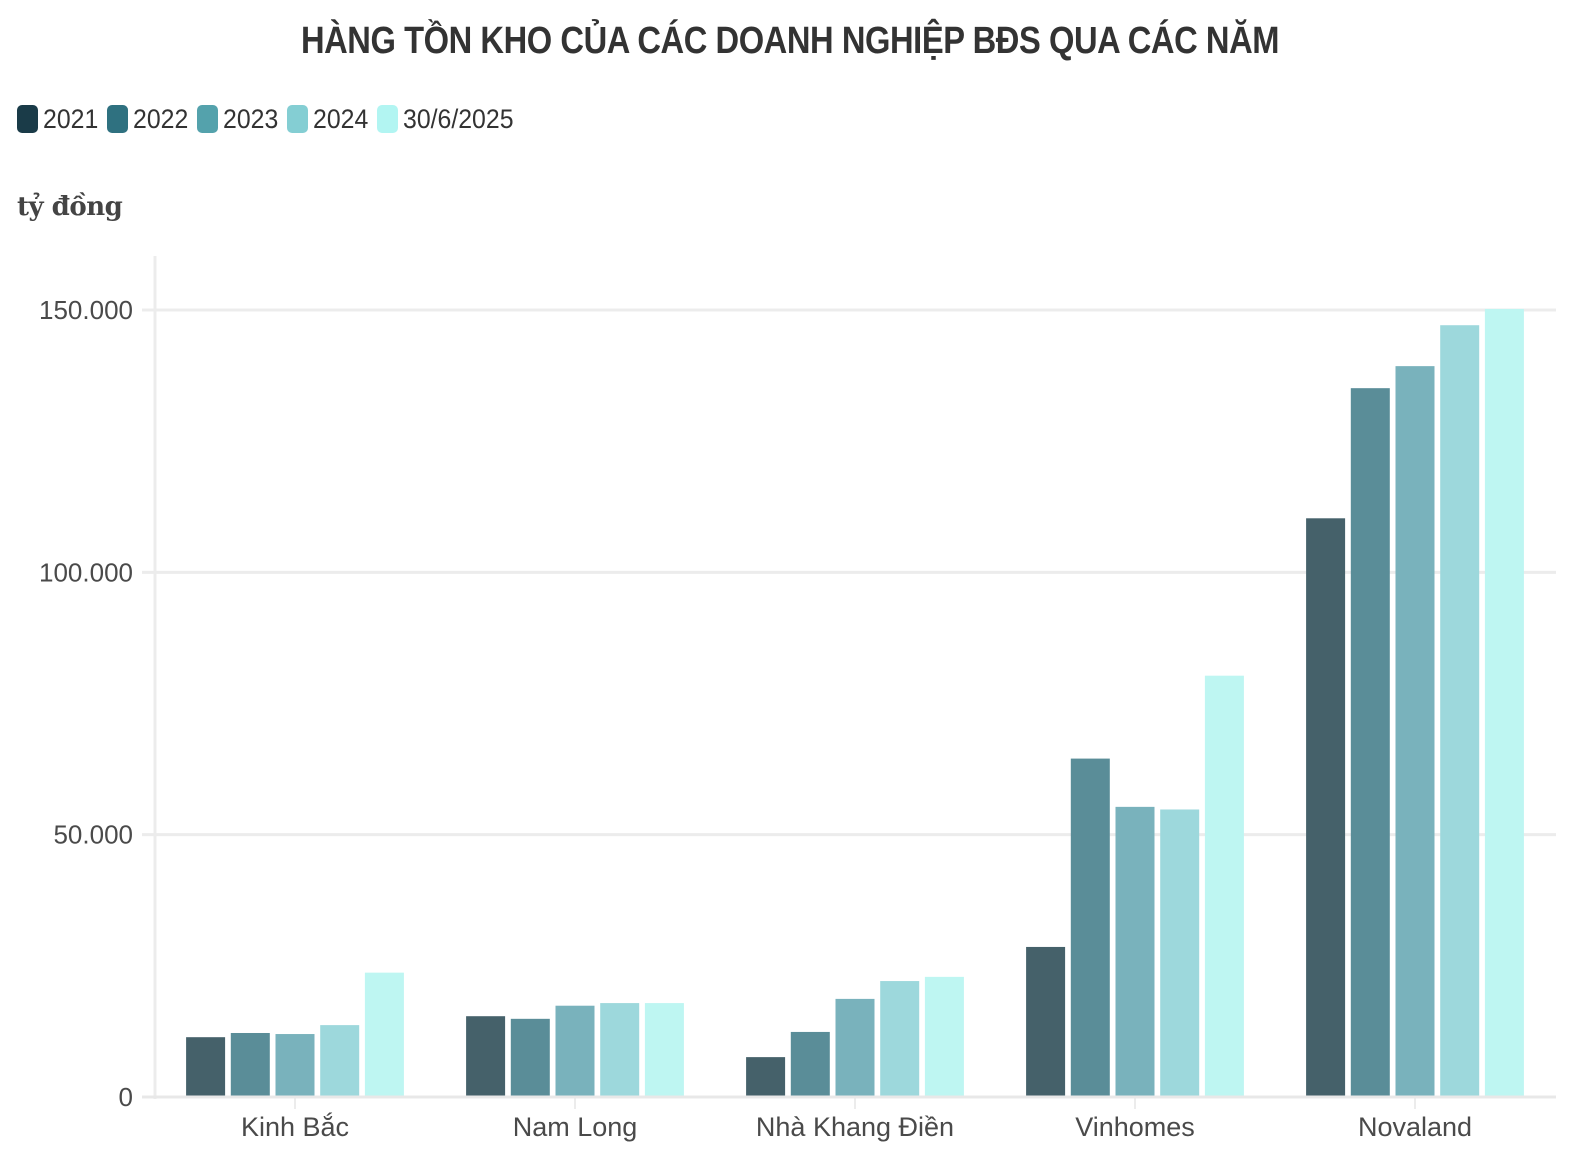 This screenshot has width=1570, height=1162. Describe the element at coordinates (86, 572) in the screenshot. I see `y-tick-label: 100.000` at that location.